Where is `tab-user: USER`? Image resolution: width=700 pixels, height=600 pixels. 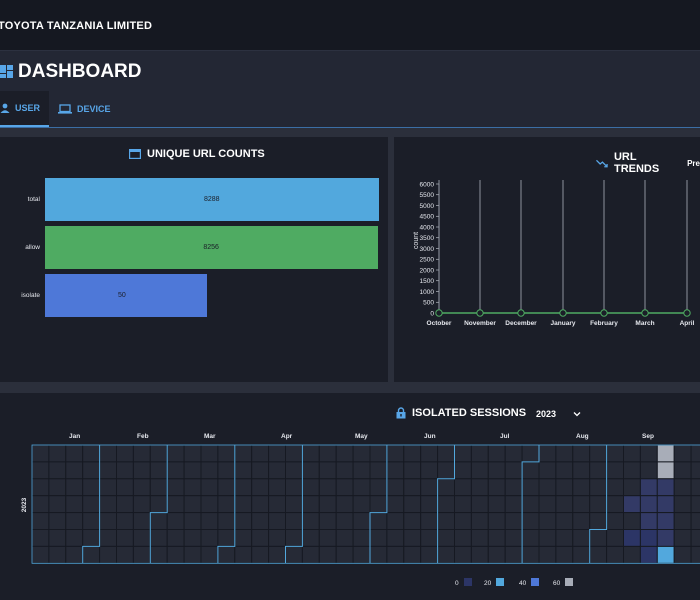 tab-user: USER is located at coordinates (24, 109).